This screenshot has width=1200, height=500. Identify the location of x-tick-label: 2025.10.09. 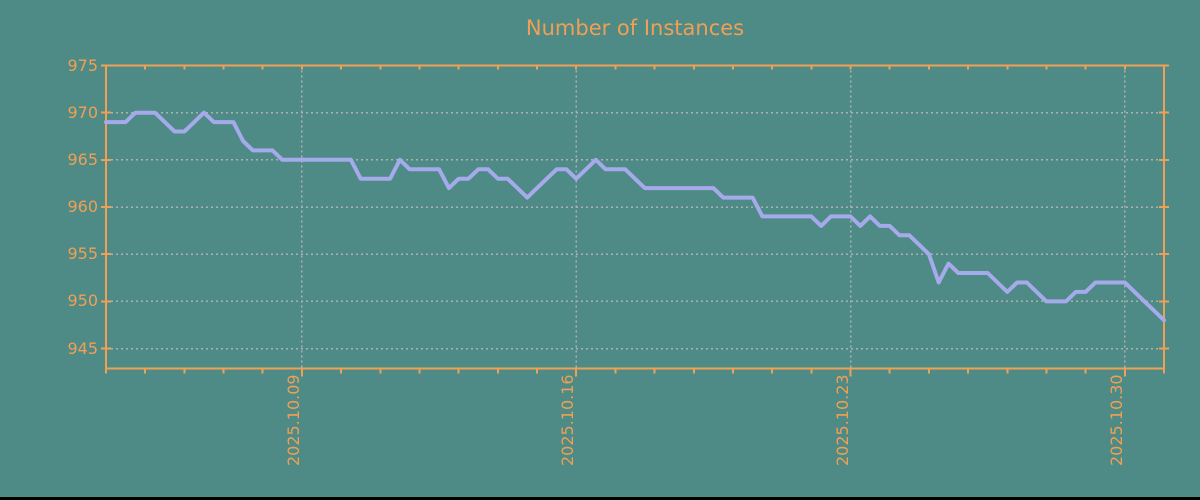
(293, 420).